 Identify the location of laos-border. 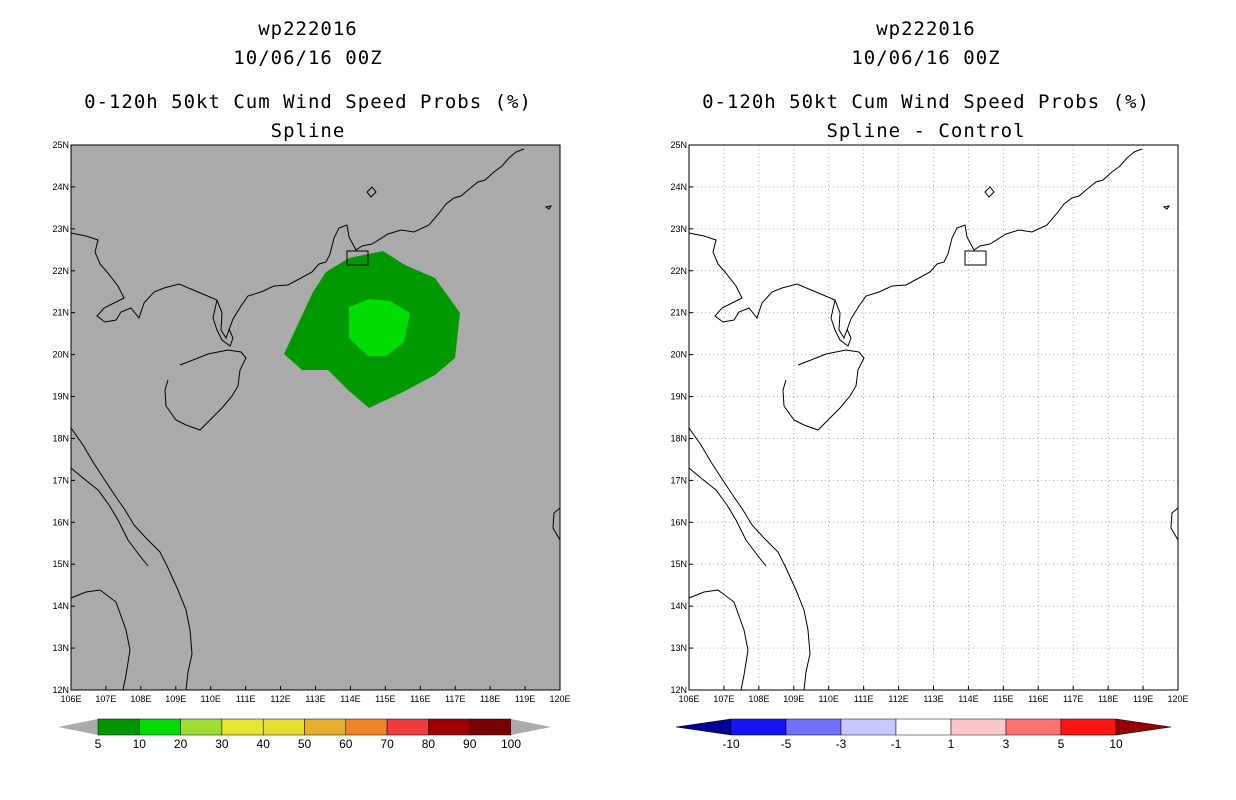
(109, 517).